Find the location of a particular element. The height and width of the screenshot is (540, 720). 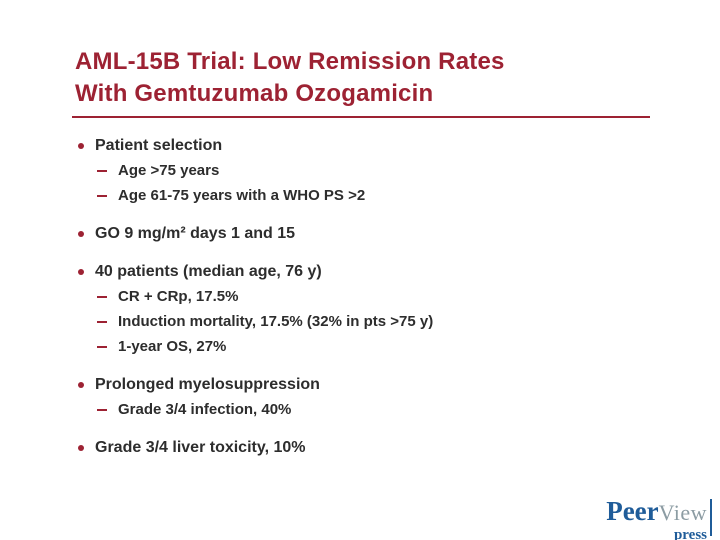

sub-bullet-text: Grade 3/4 infection, 40% is located at coordinates (205, 409).